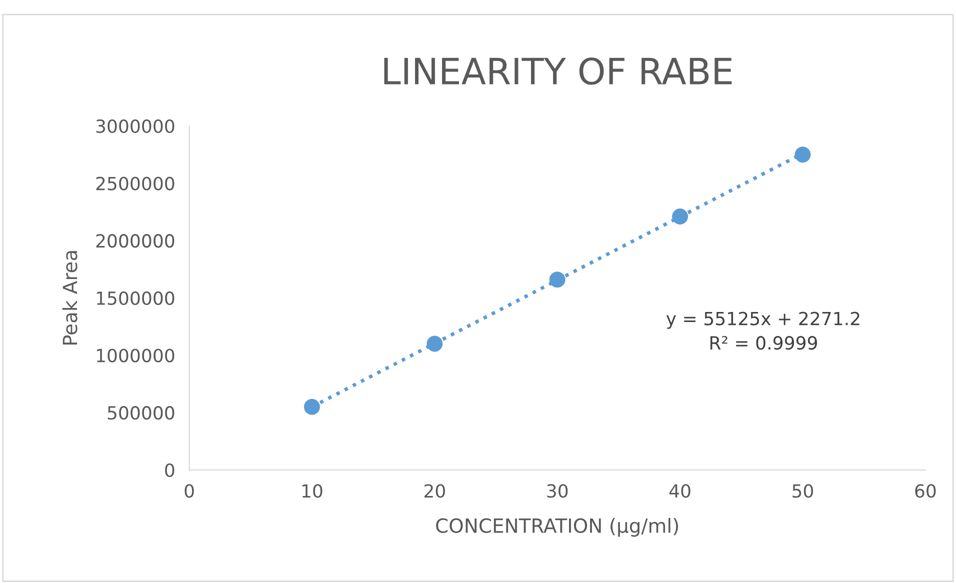 The height and width of the screenshot is (583, 956). What do you see at coordinates (135, 355) in the screenshot?
I see `y-tick-label: 1000000` at bounding box center [135, 355].